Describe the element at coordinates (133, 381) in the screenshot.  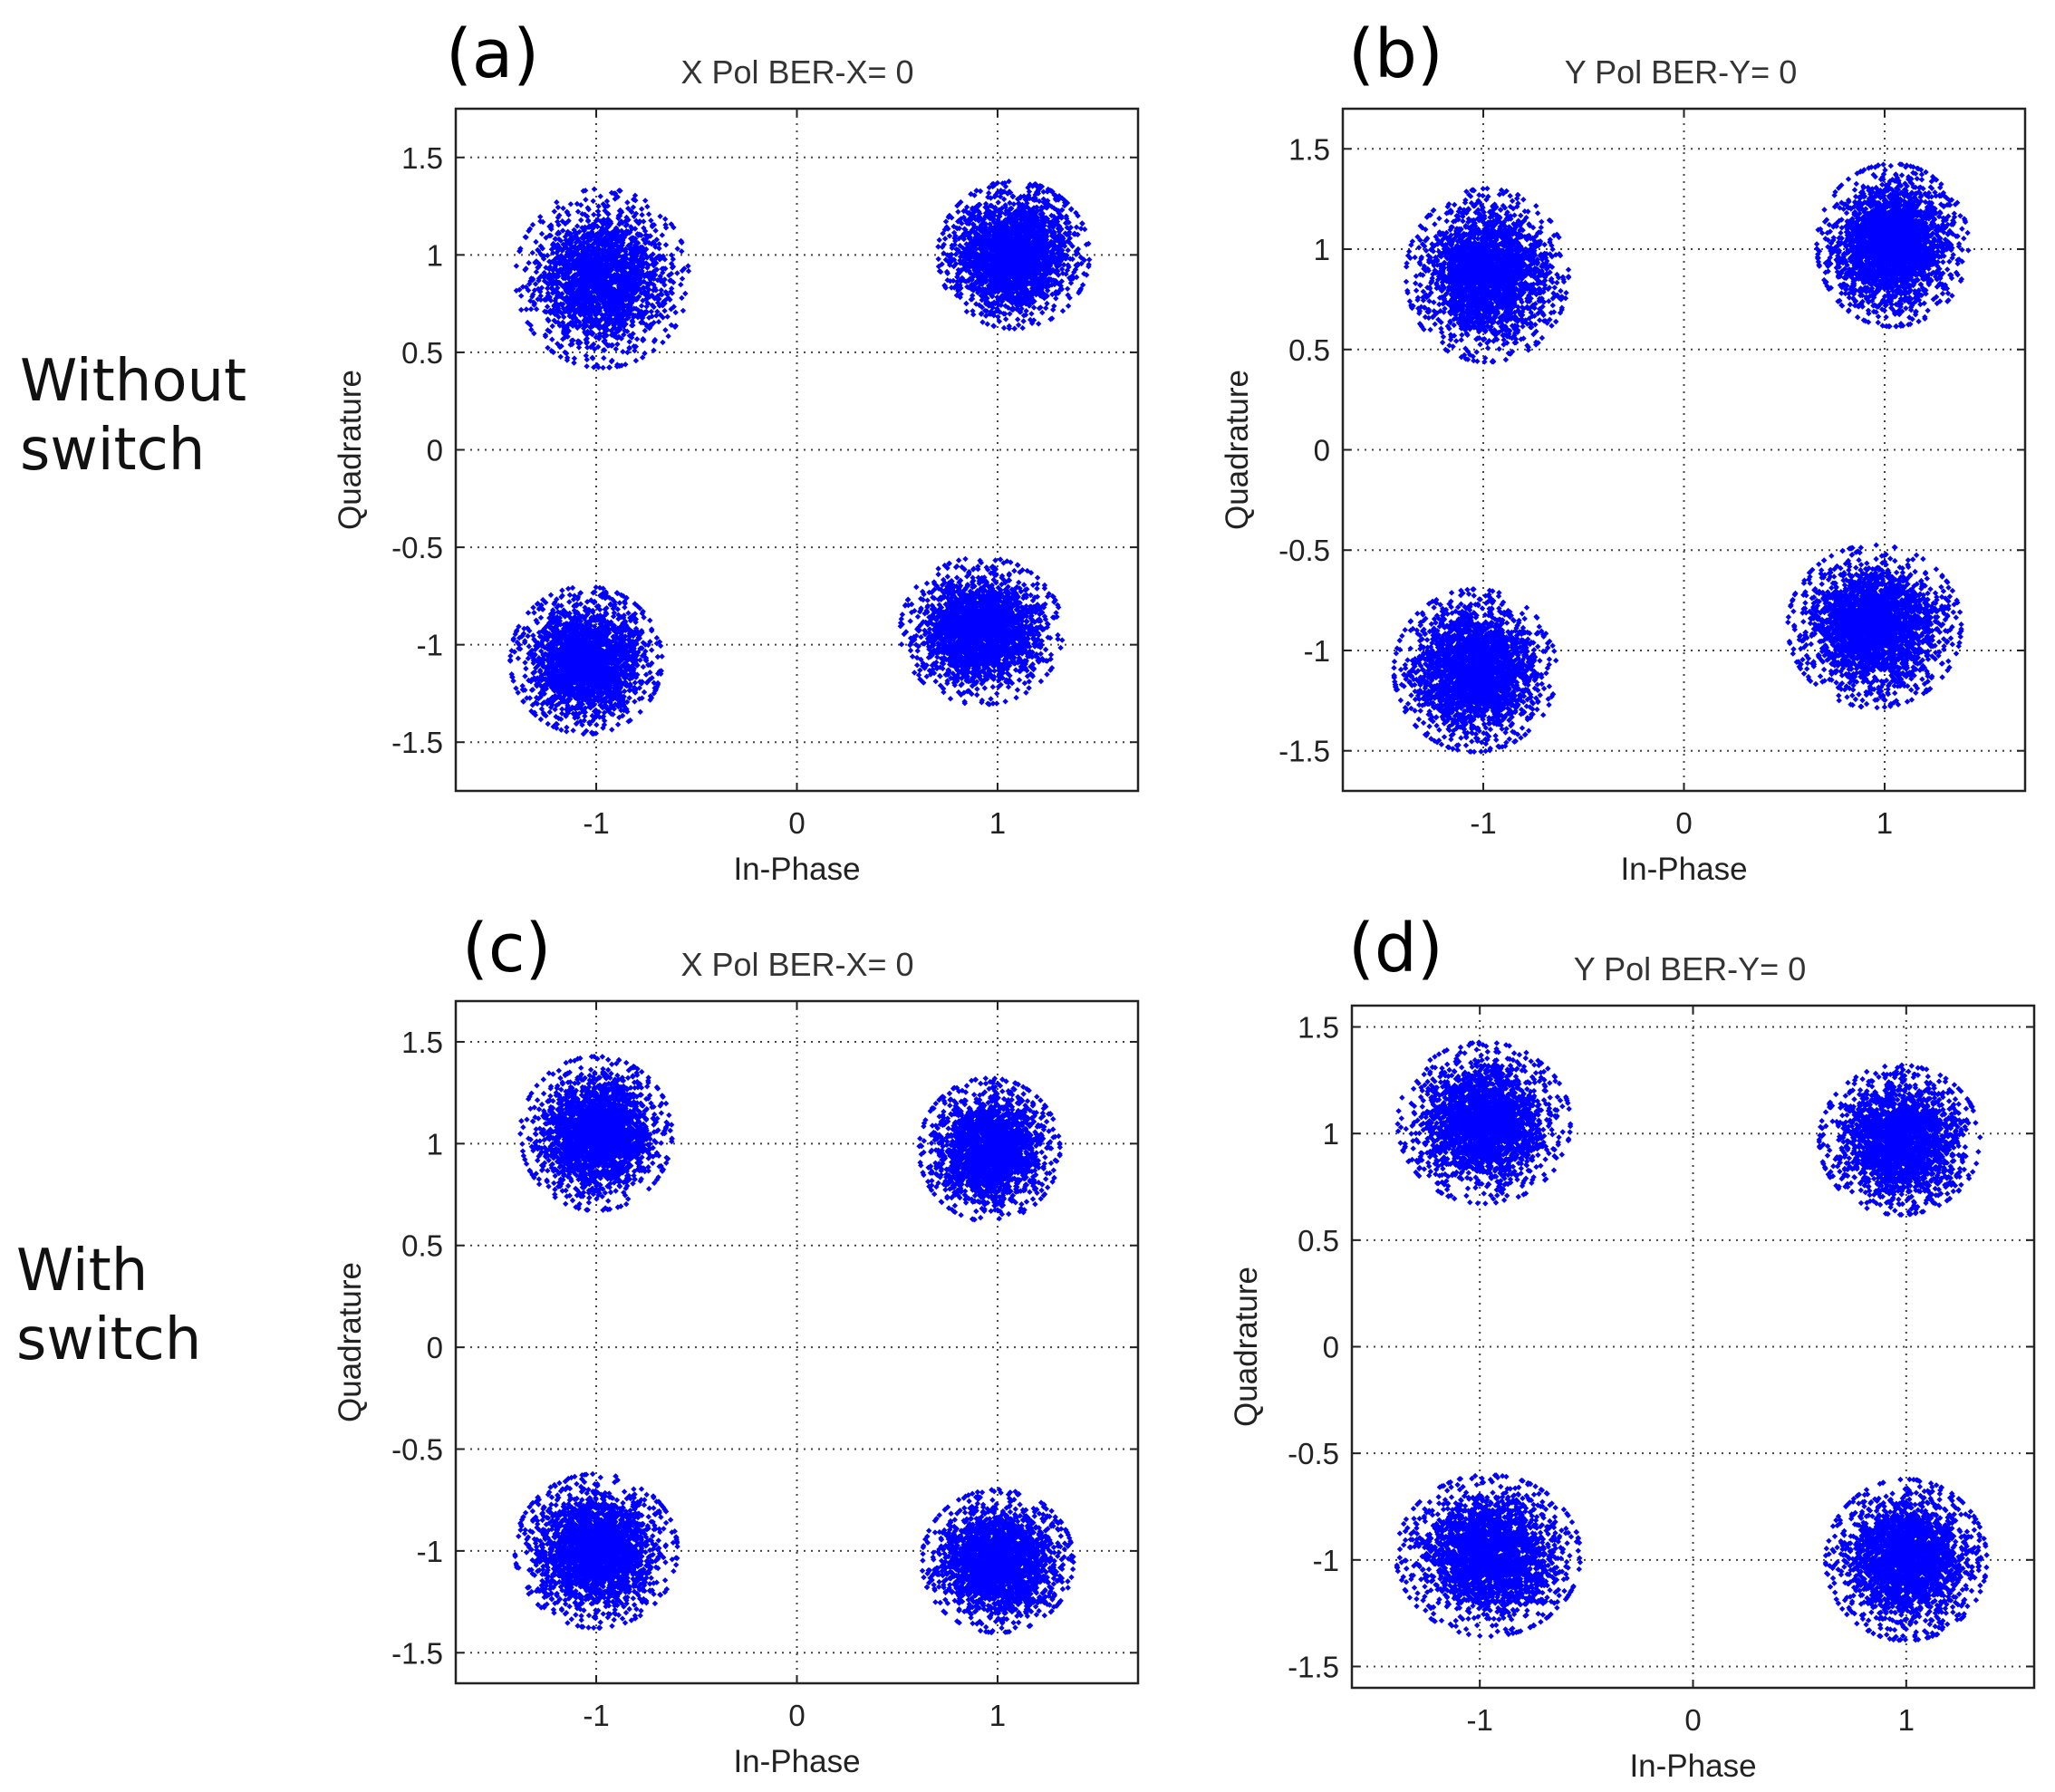
I see `row-label-without-switch-line1: Without` at that location.